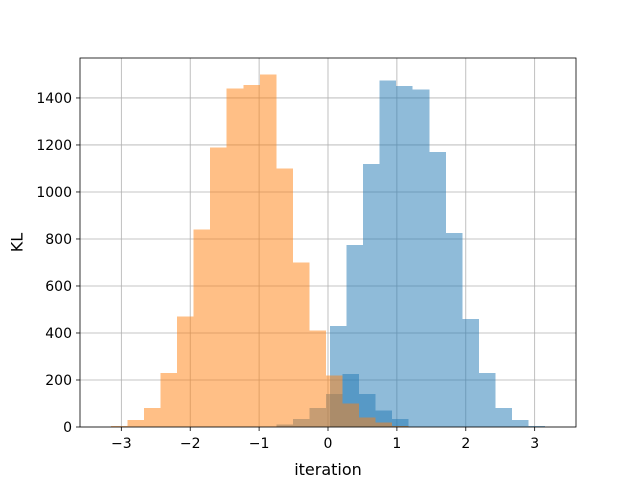 The height and width of the screenshot is (480, 640). What do you see at coordinates (465, 444) in the screenshot?
I see `x-tick-label: 2` at bounding box center [465, 444].